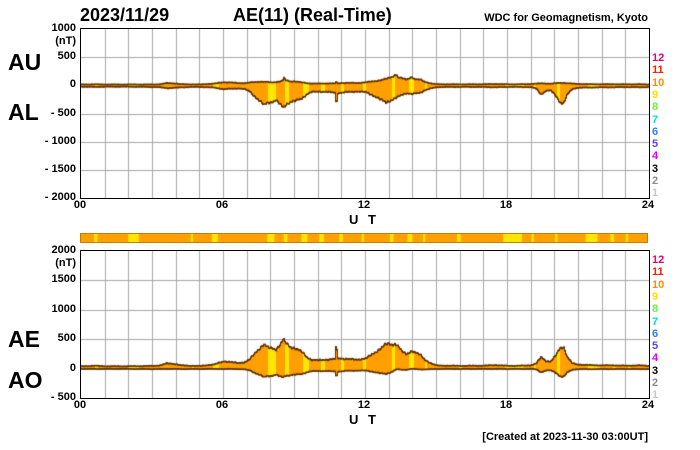  I want to click on plot-title: AE(11) (Real-Time), so click(312, 15).